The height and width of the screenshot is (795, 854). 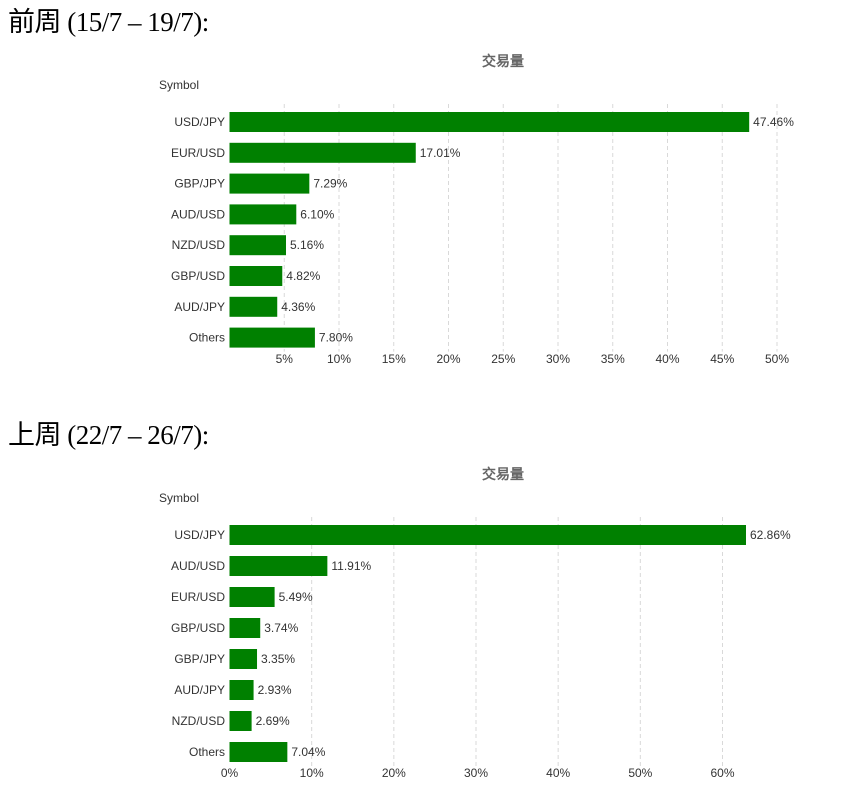 I want to click on x-tick-label: 25%, so click(x=503, y=359).